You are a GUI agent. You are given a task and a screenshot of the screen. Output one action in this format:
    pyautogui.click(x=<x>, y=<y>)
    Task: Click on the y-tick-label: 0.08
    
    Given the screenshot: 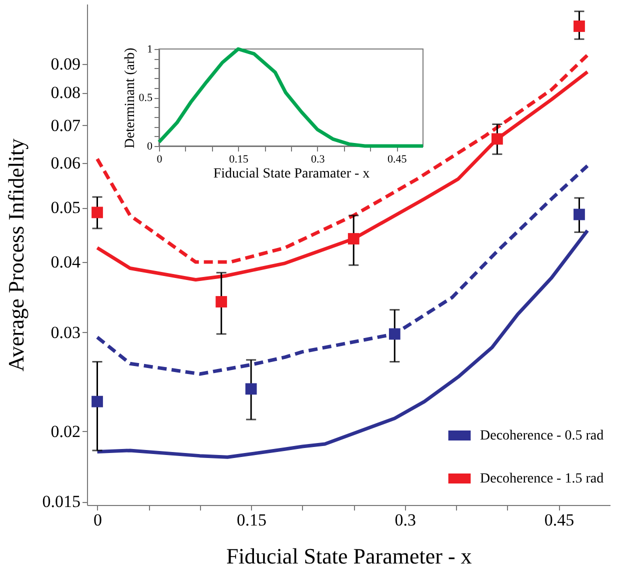 What is the action you would take?
    pyautogui.click(x=65, y=92)
    